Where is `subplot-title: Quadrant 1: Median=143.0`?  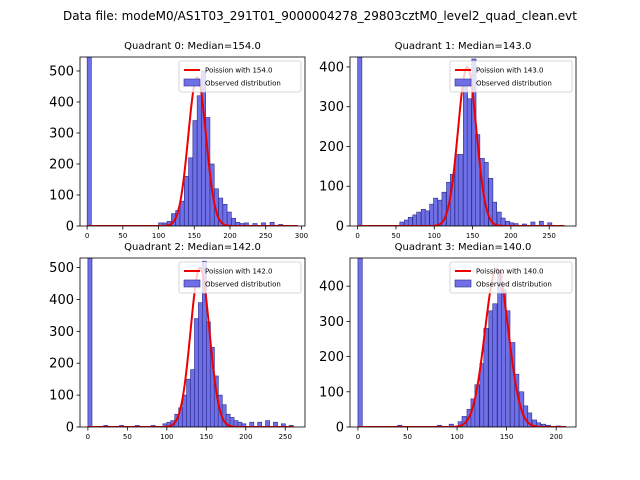
subplot-title: Quadrant 1: Median=143.0 is located at coordinates (463, 46).